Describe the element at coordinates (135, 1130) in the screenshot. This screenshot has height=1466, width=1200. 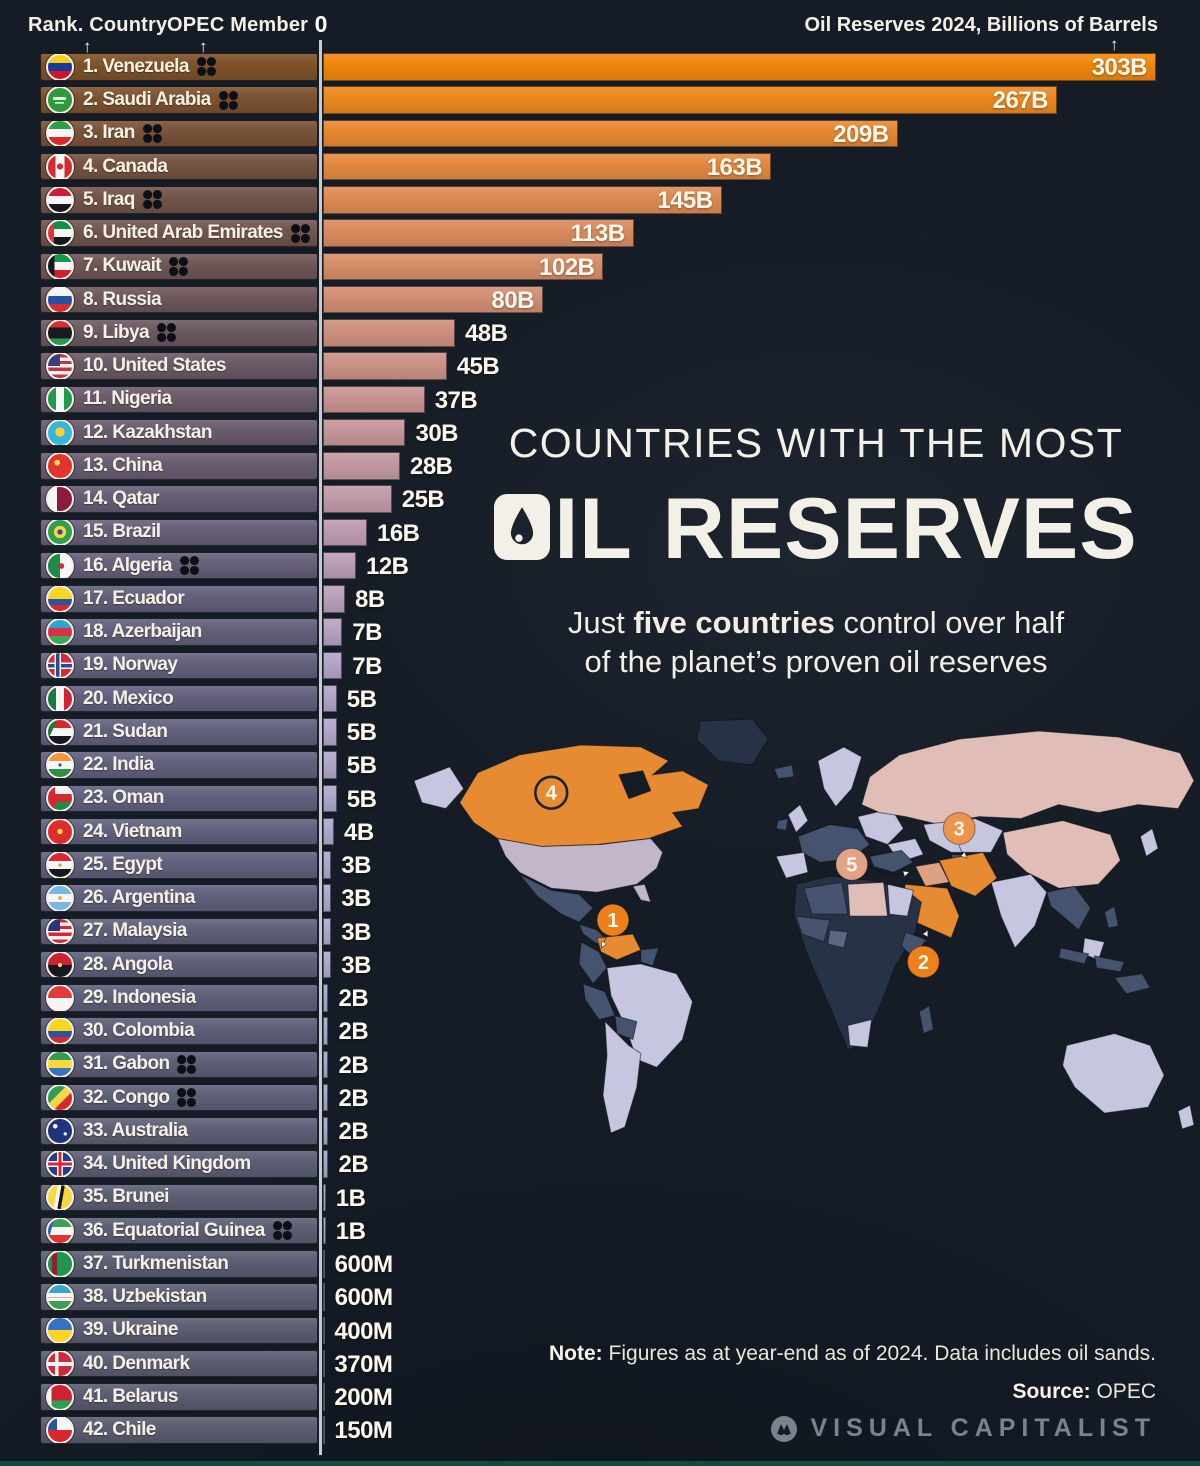
I see `country-name: 33. Australia` at that location.